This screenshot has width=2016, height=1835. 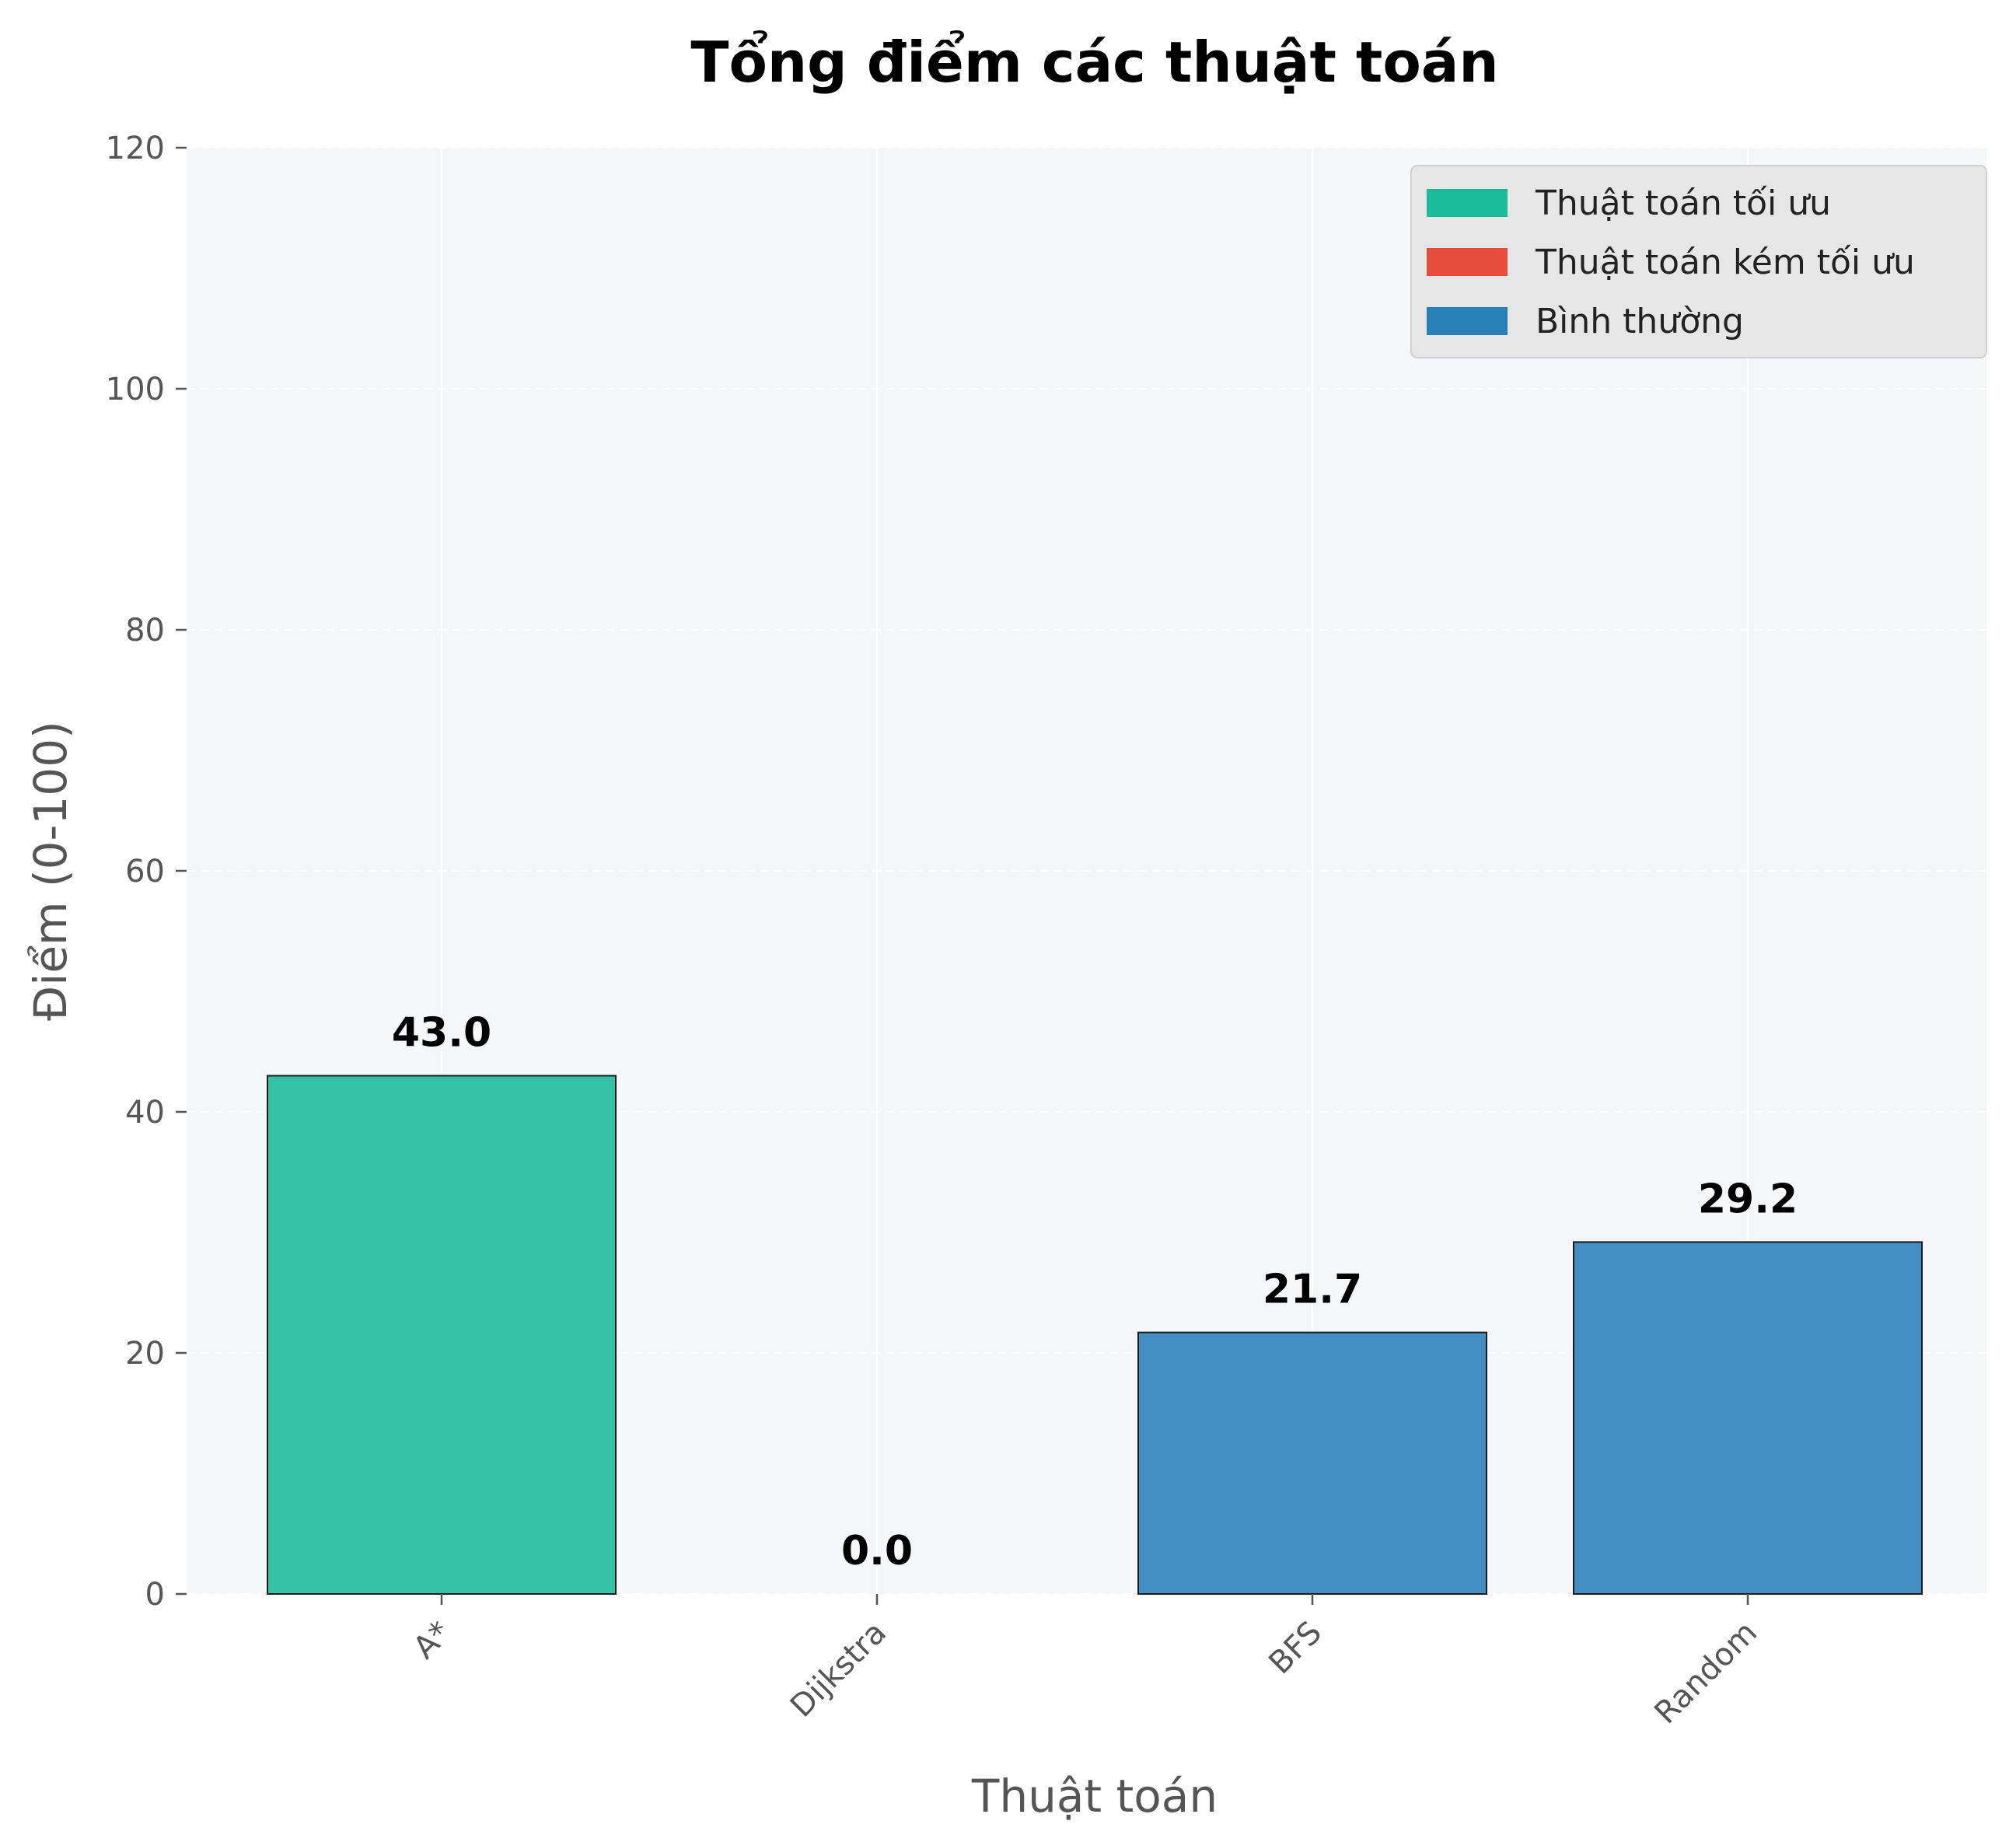 What do you see at coordinates (135, 148) in the screenshot?
I see `y-tick-label: 120` at bounding box center [135, 148].